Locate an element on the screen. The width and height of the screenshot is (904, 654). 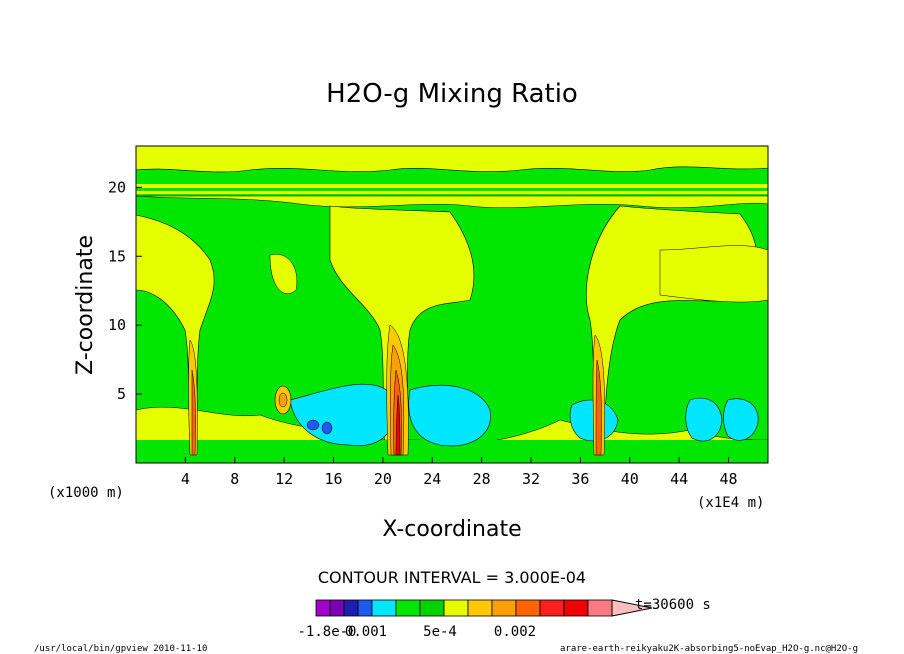
x-tick-label: 40 is located at coordinates (630, 479).